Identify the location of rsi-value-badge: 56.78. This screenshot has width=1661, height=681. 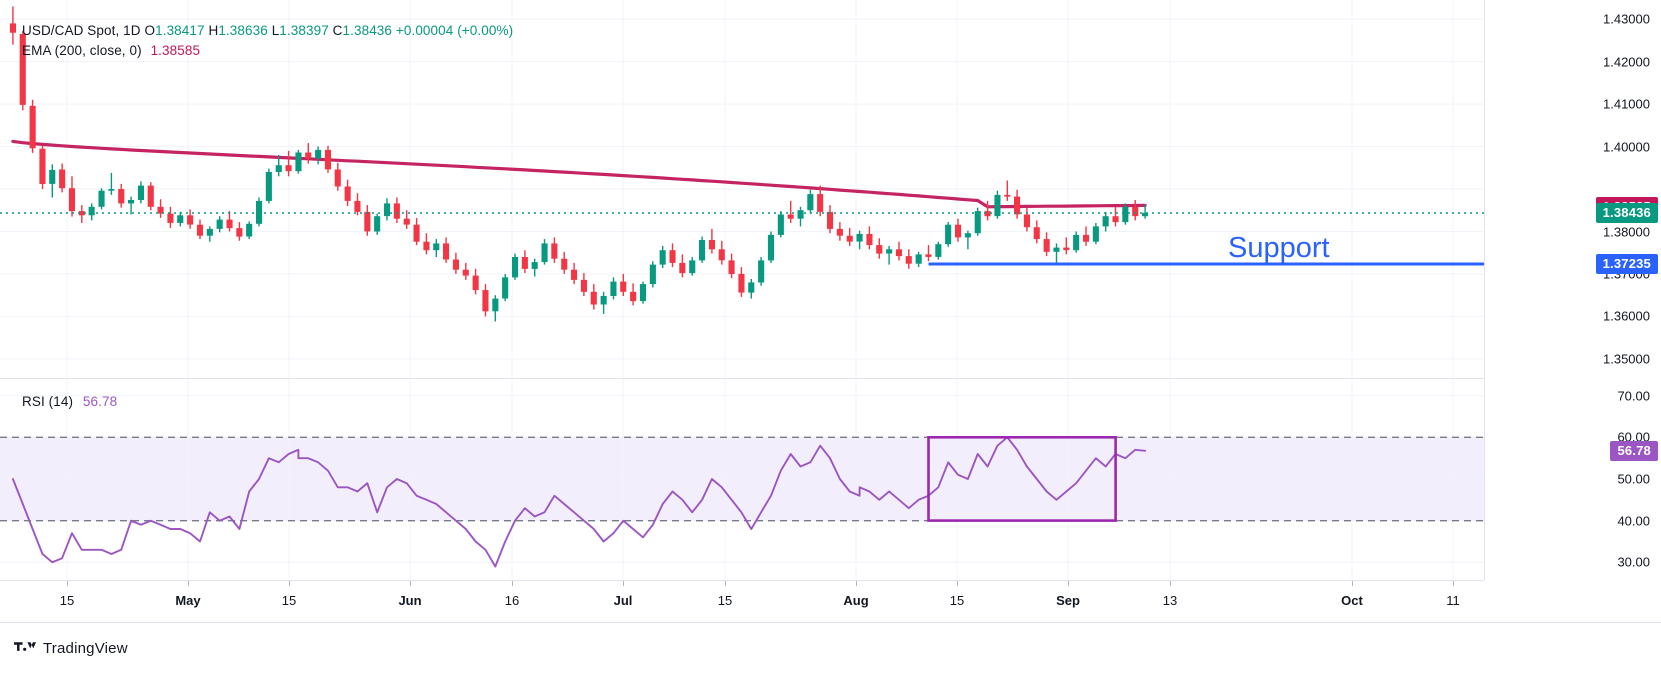
(1634, 450).